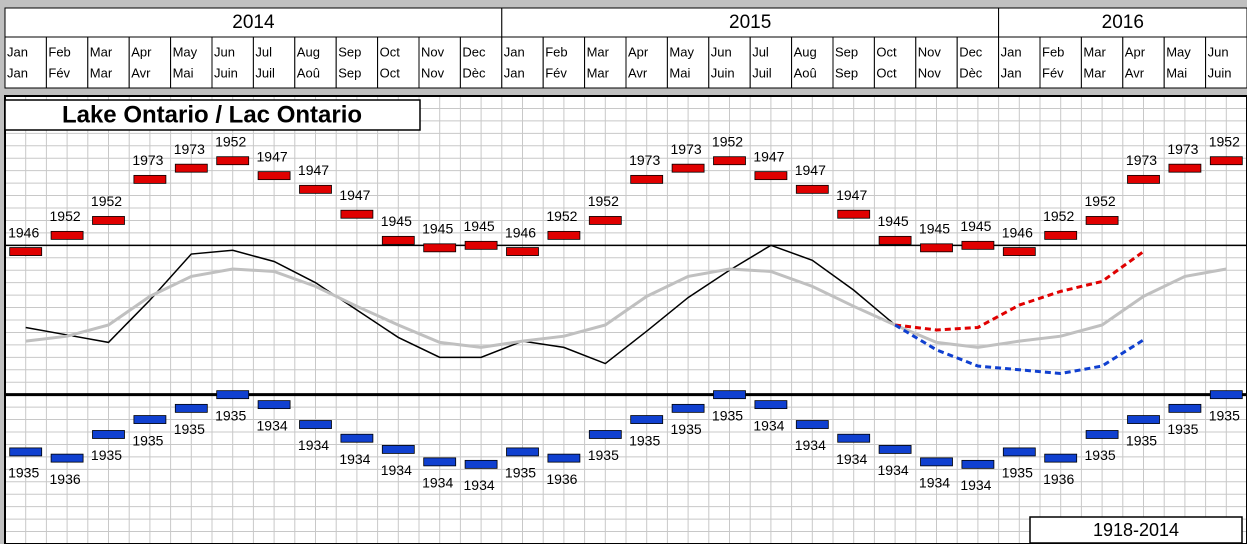 The height and width of the screenshot is (544, 1247). What do you see at coordinates (750, 22) in the screenshot?
I see `year-label: 2015` at bounding box center [750, 22].